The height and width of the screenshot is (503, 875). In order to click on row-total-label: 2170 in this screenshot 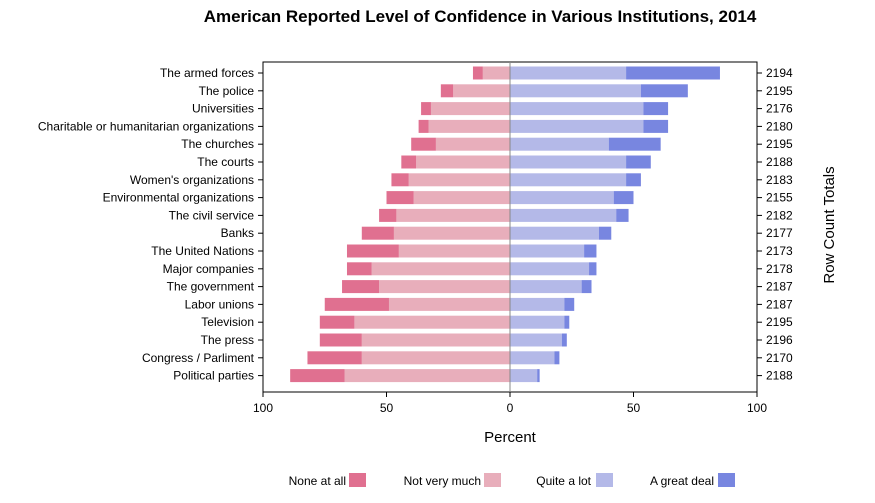, I will do `click(779, 358)`.